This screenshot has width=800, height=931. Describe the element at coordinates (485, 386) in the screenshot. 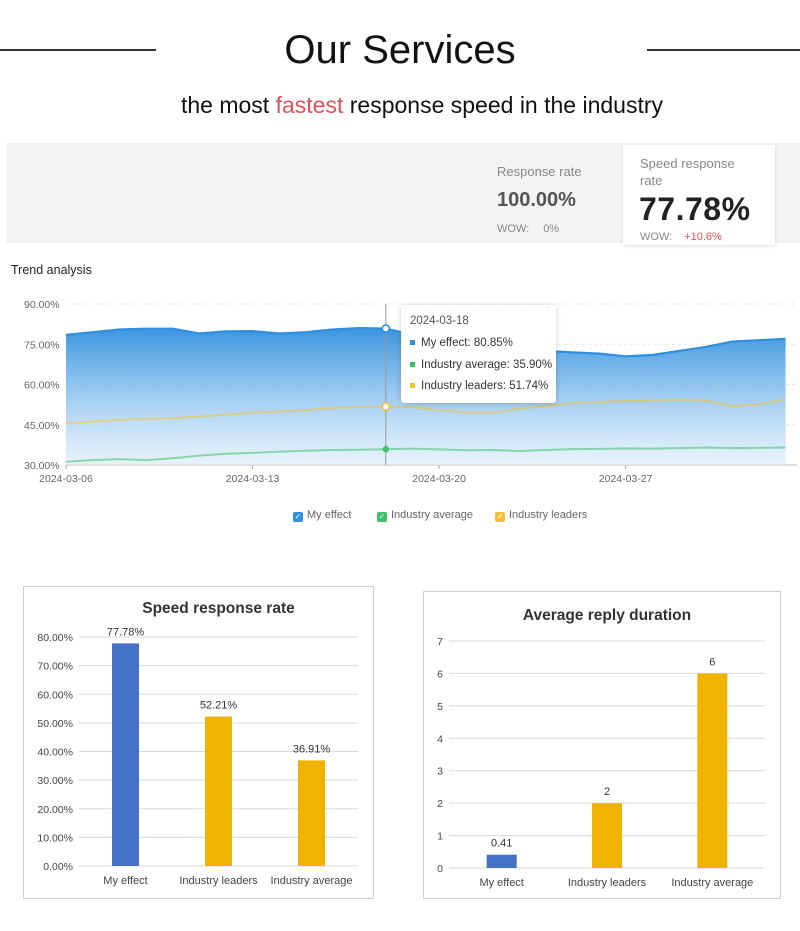

I see `tooltip-row-text: Industry leaders: 51.74%` at that location.